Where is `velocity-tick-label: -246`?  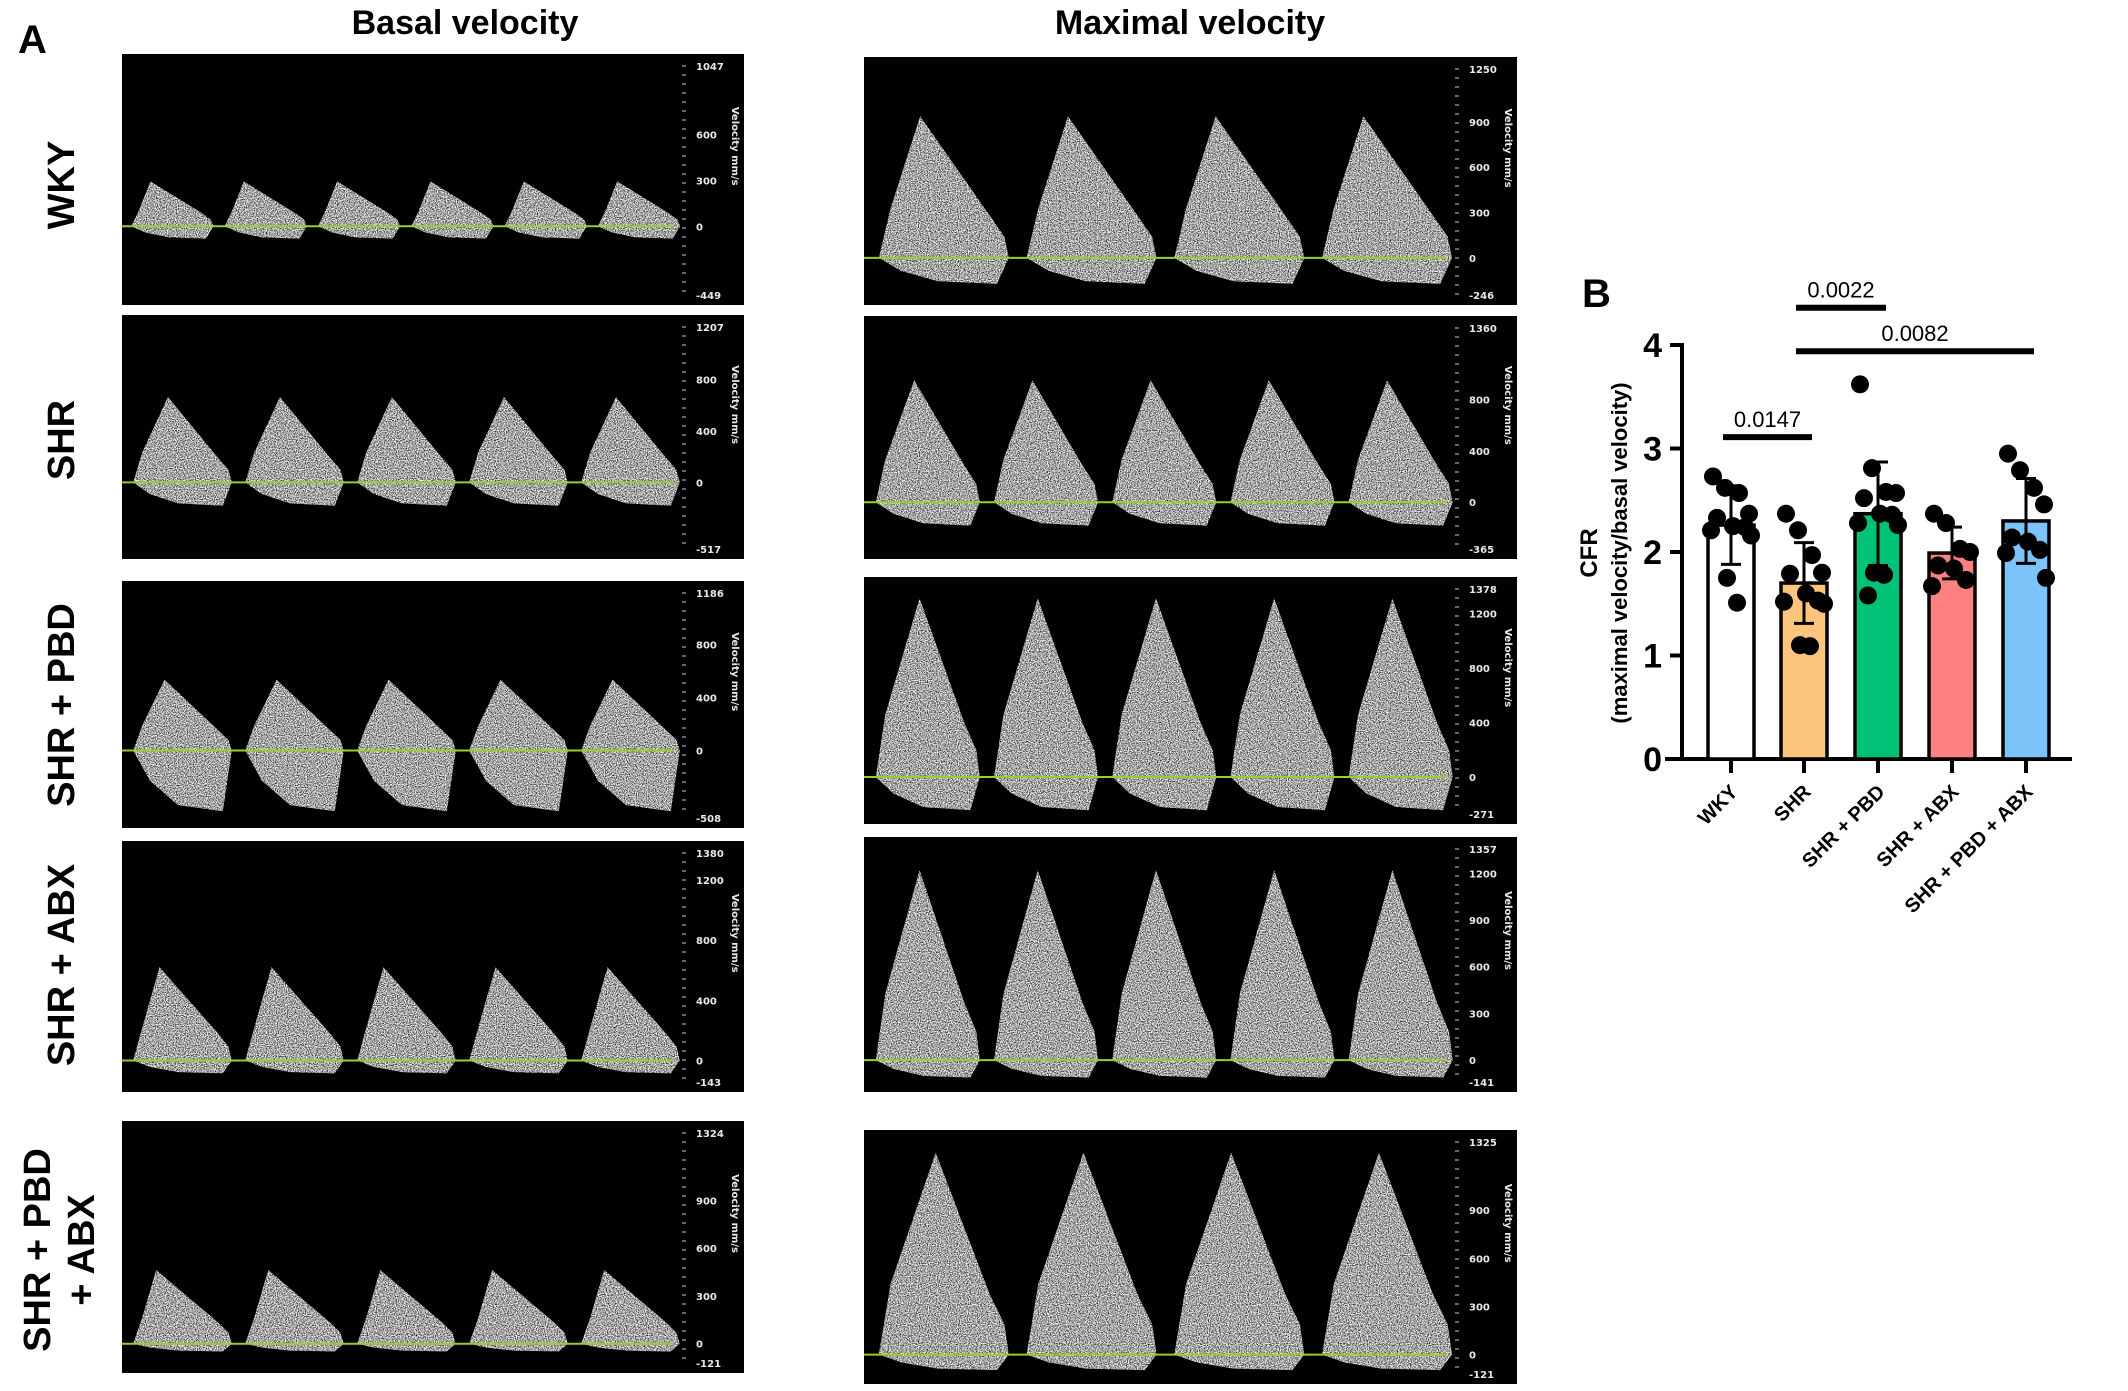
velocity-tick-label: -246 is located at coordinates (1481, 296).